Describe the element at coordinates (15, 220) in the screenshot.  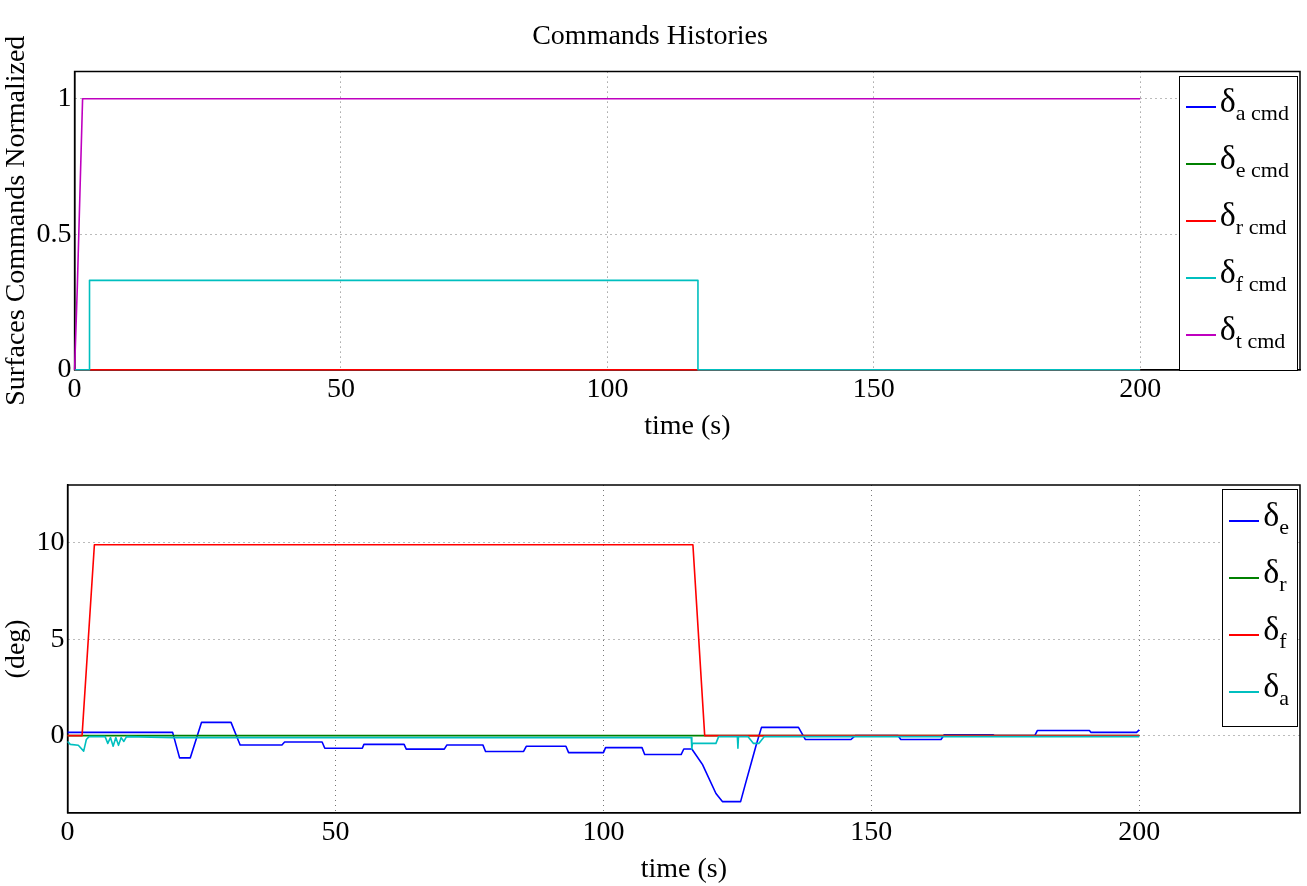
I see `y-axis-title: Surfaces Commands Normalized` at that location.